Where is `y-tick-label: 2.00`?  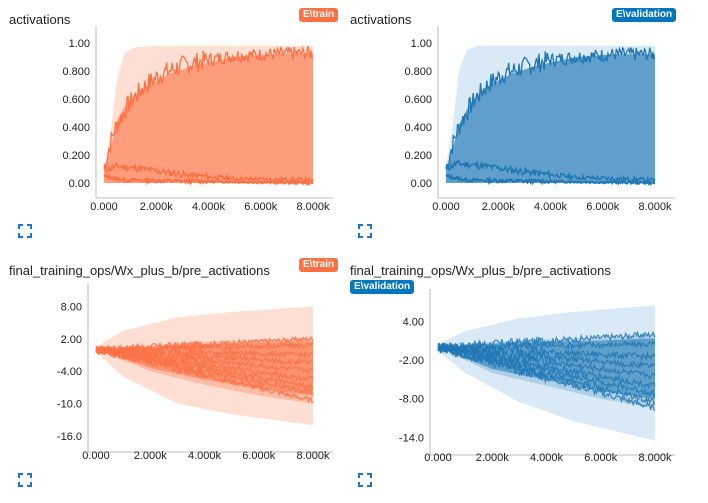 y-tick-label: 2.00 is located at coordinates (71, 340).